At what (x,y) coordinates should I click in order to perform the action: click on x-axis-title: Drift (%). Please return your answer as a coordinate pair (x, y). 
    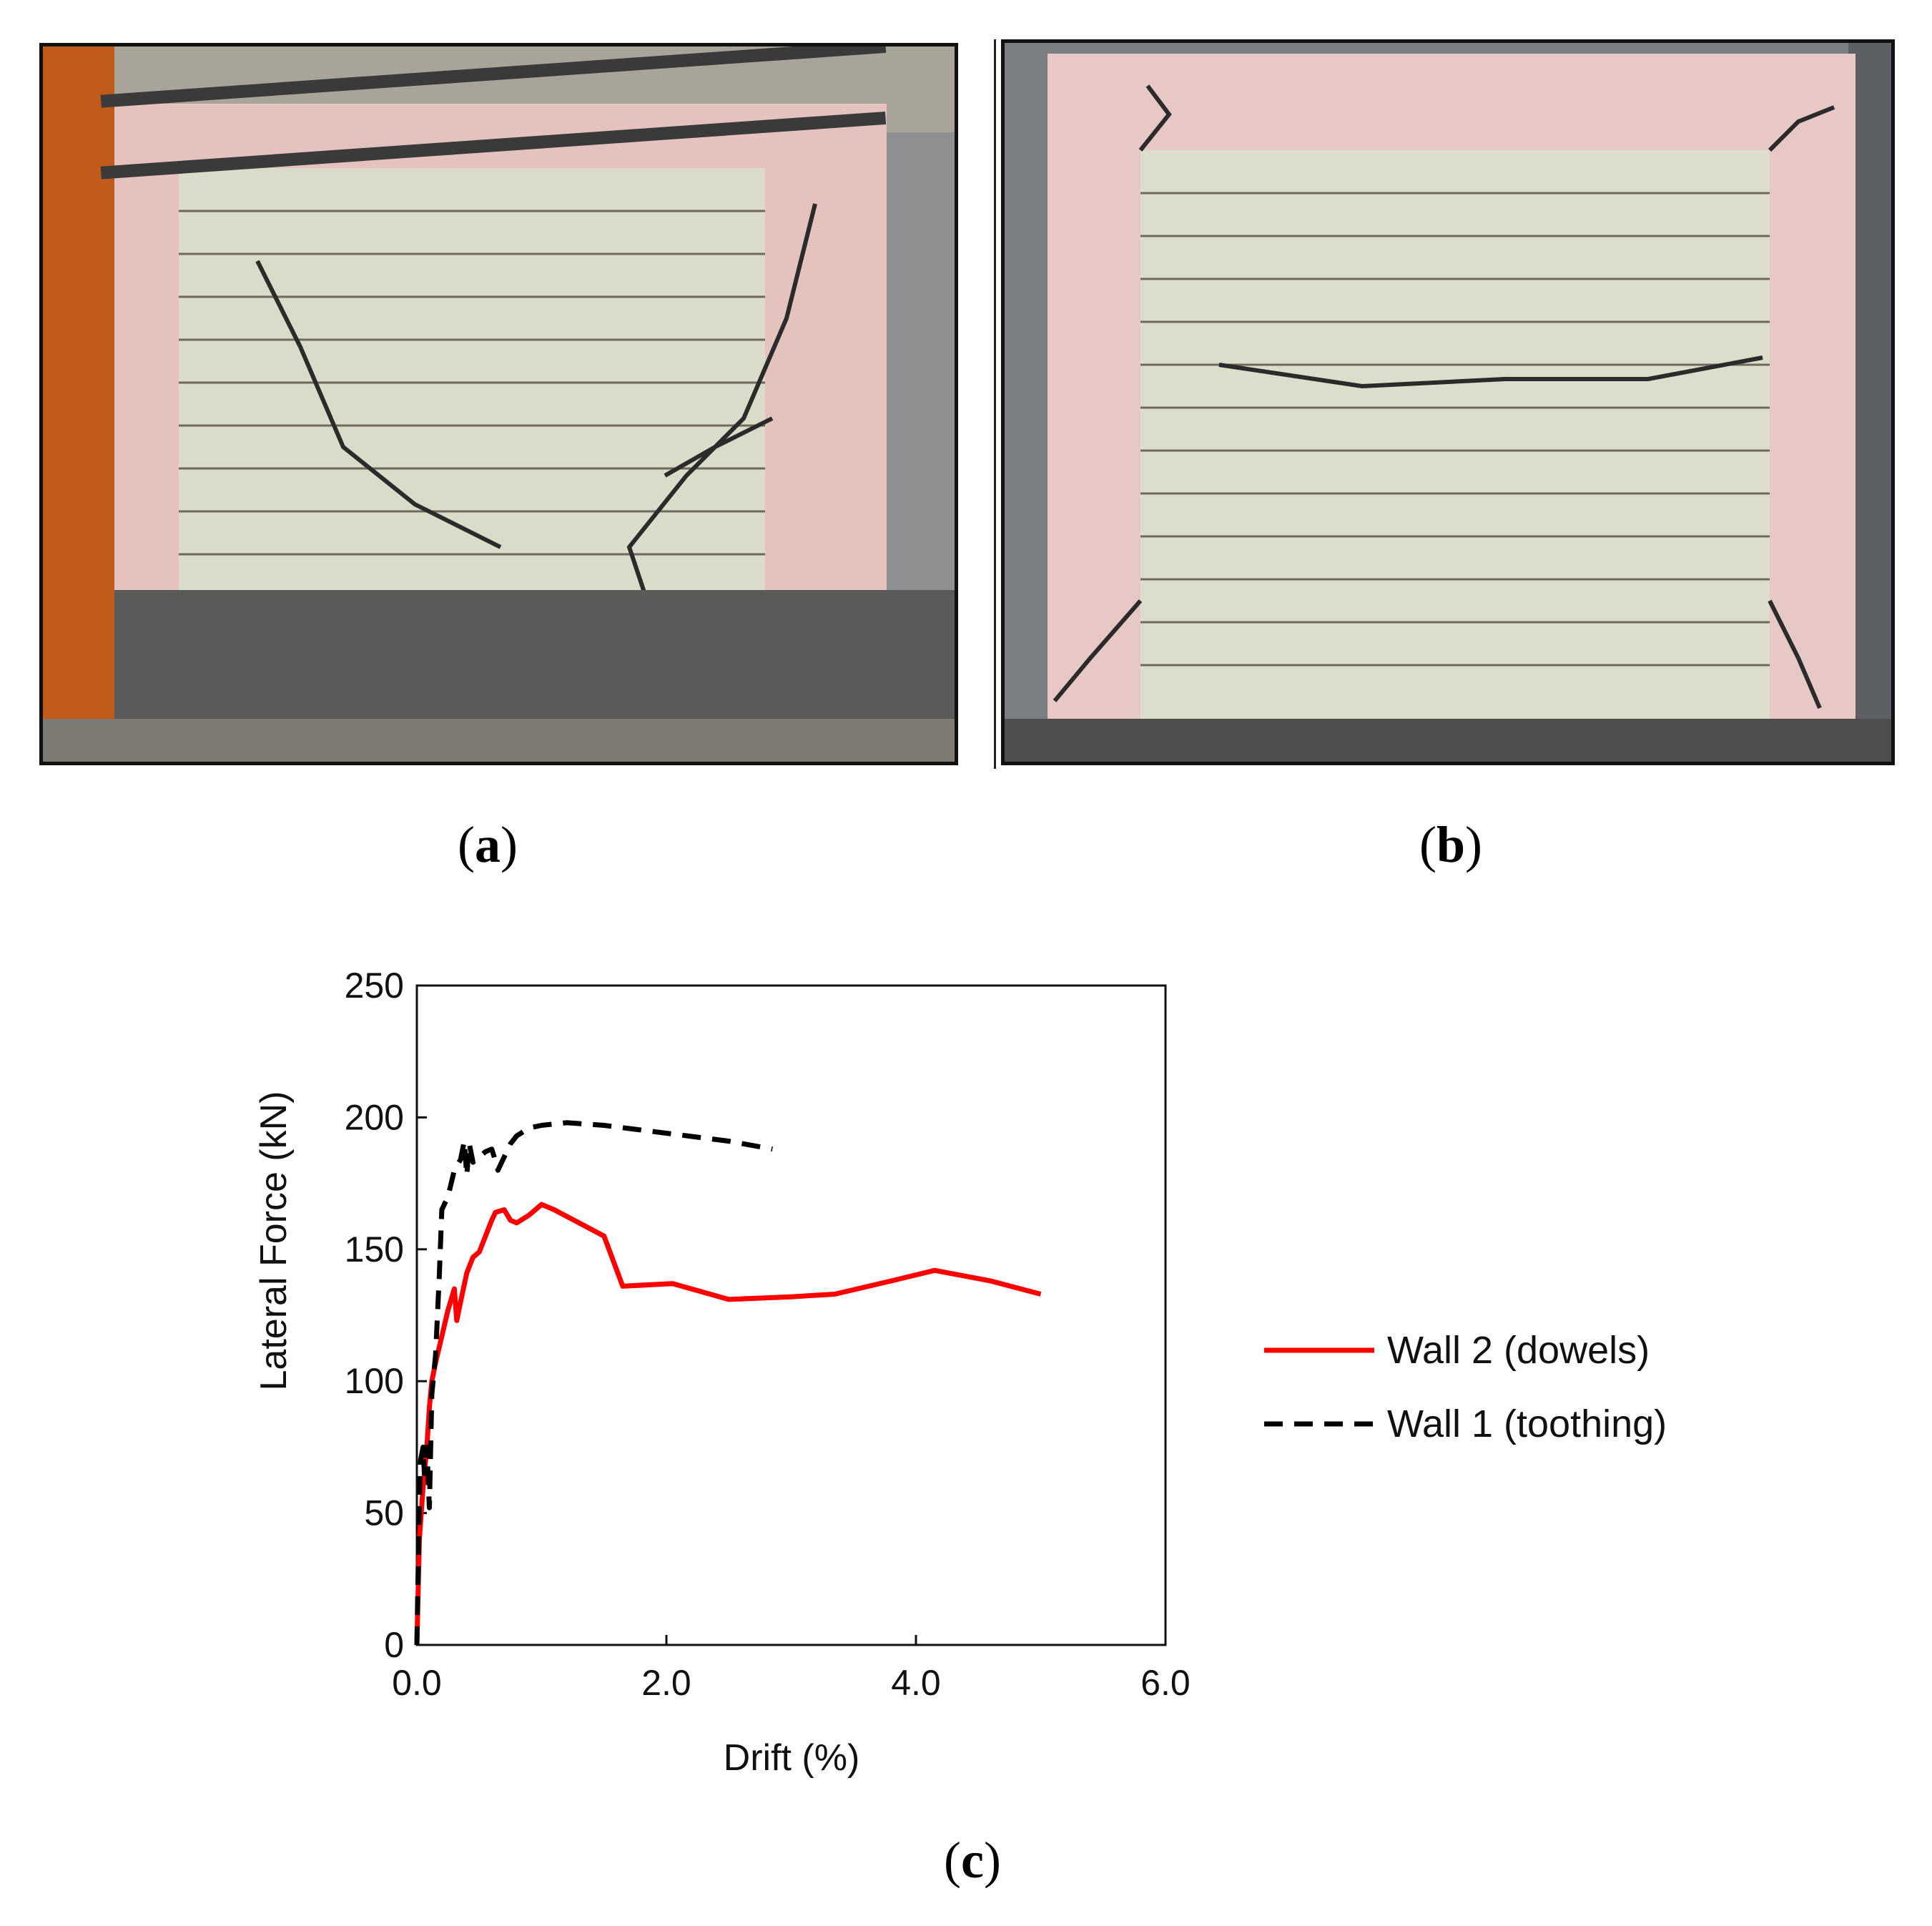
    Looking at the image, I should click on (792, 1758).